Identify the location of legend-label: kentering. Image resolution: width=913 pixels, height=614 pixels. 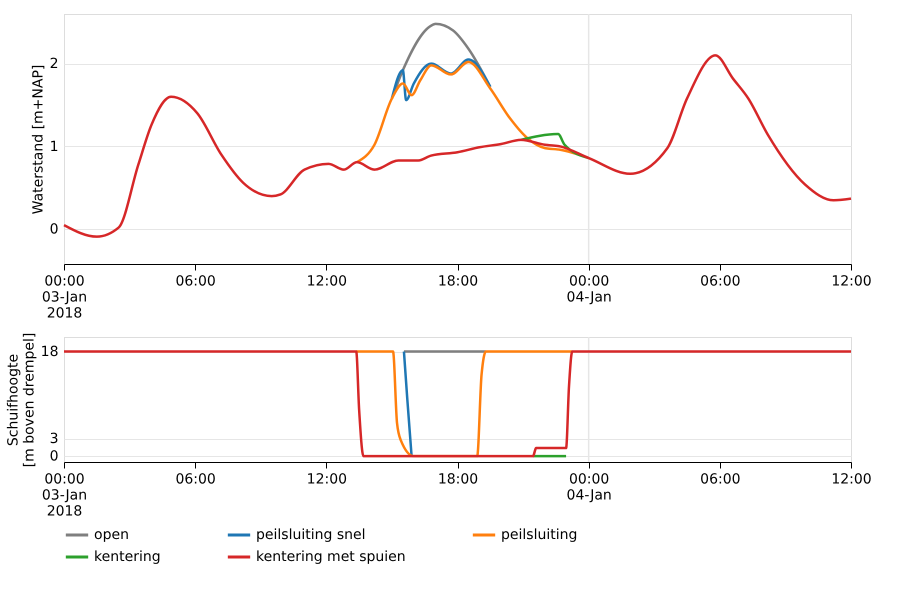
(127, 557).